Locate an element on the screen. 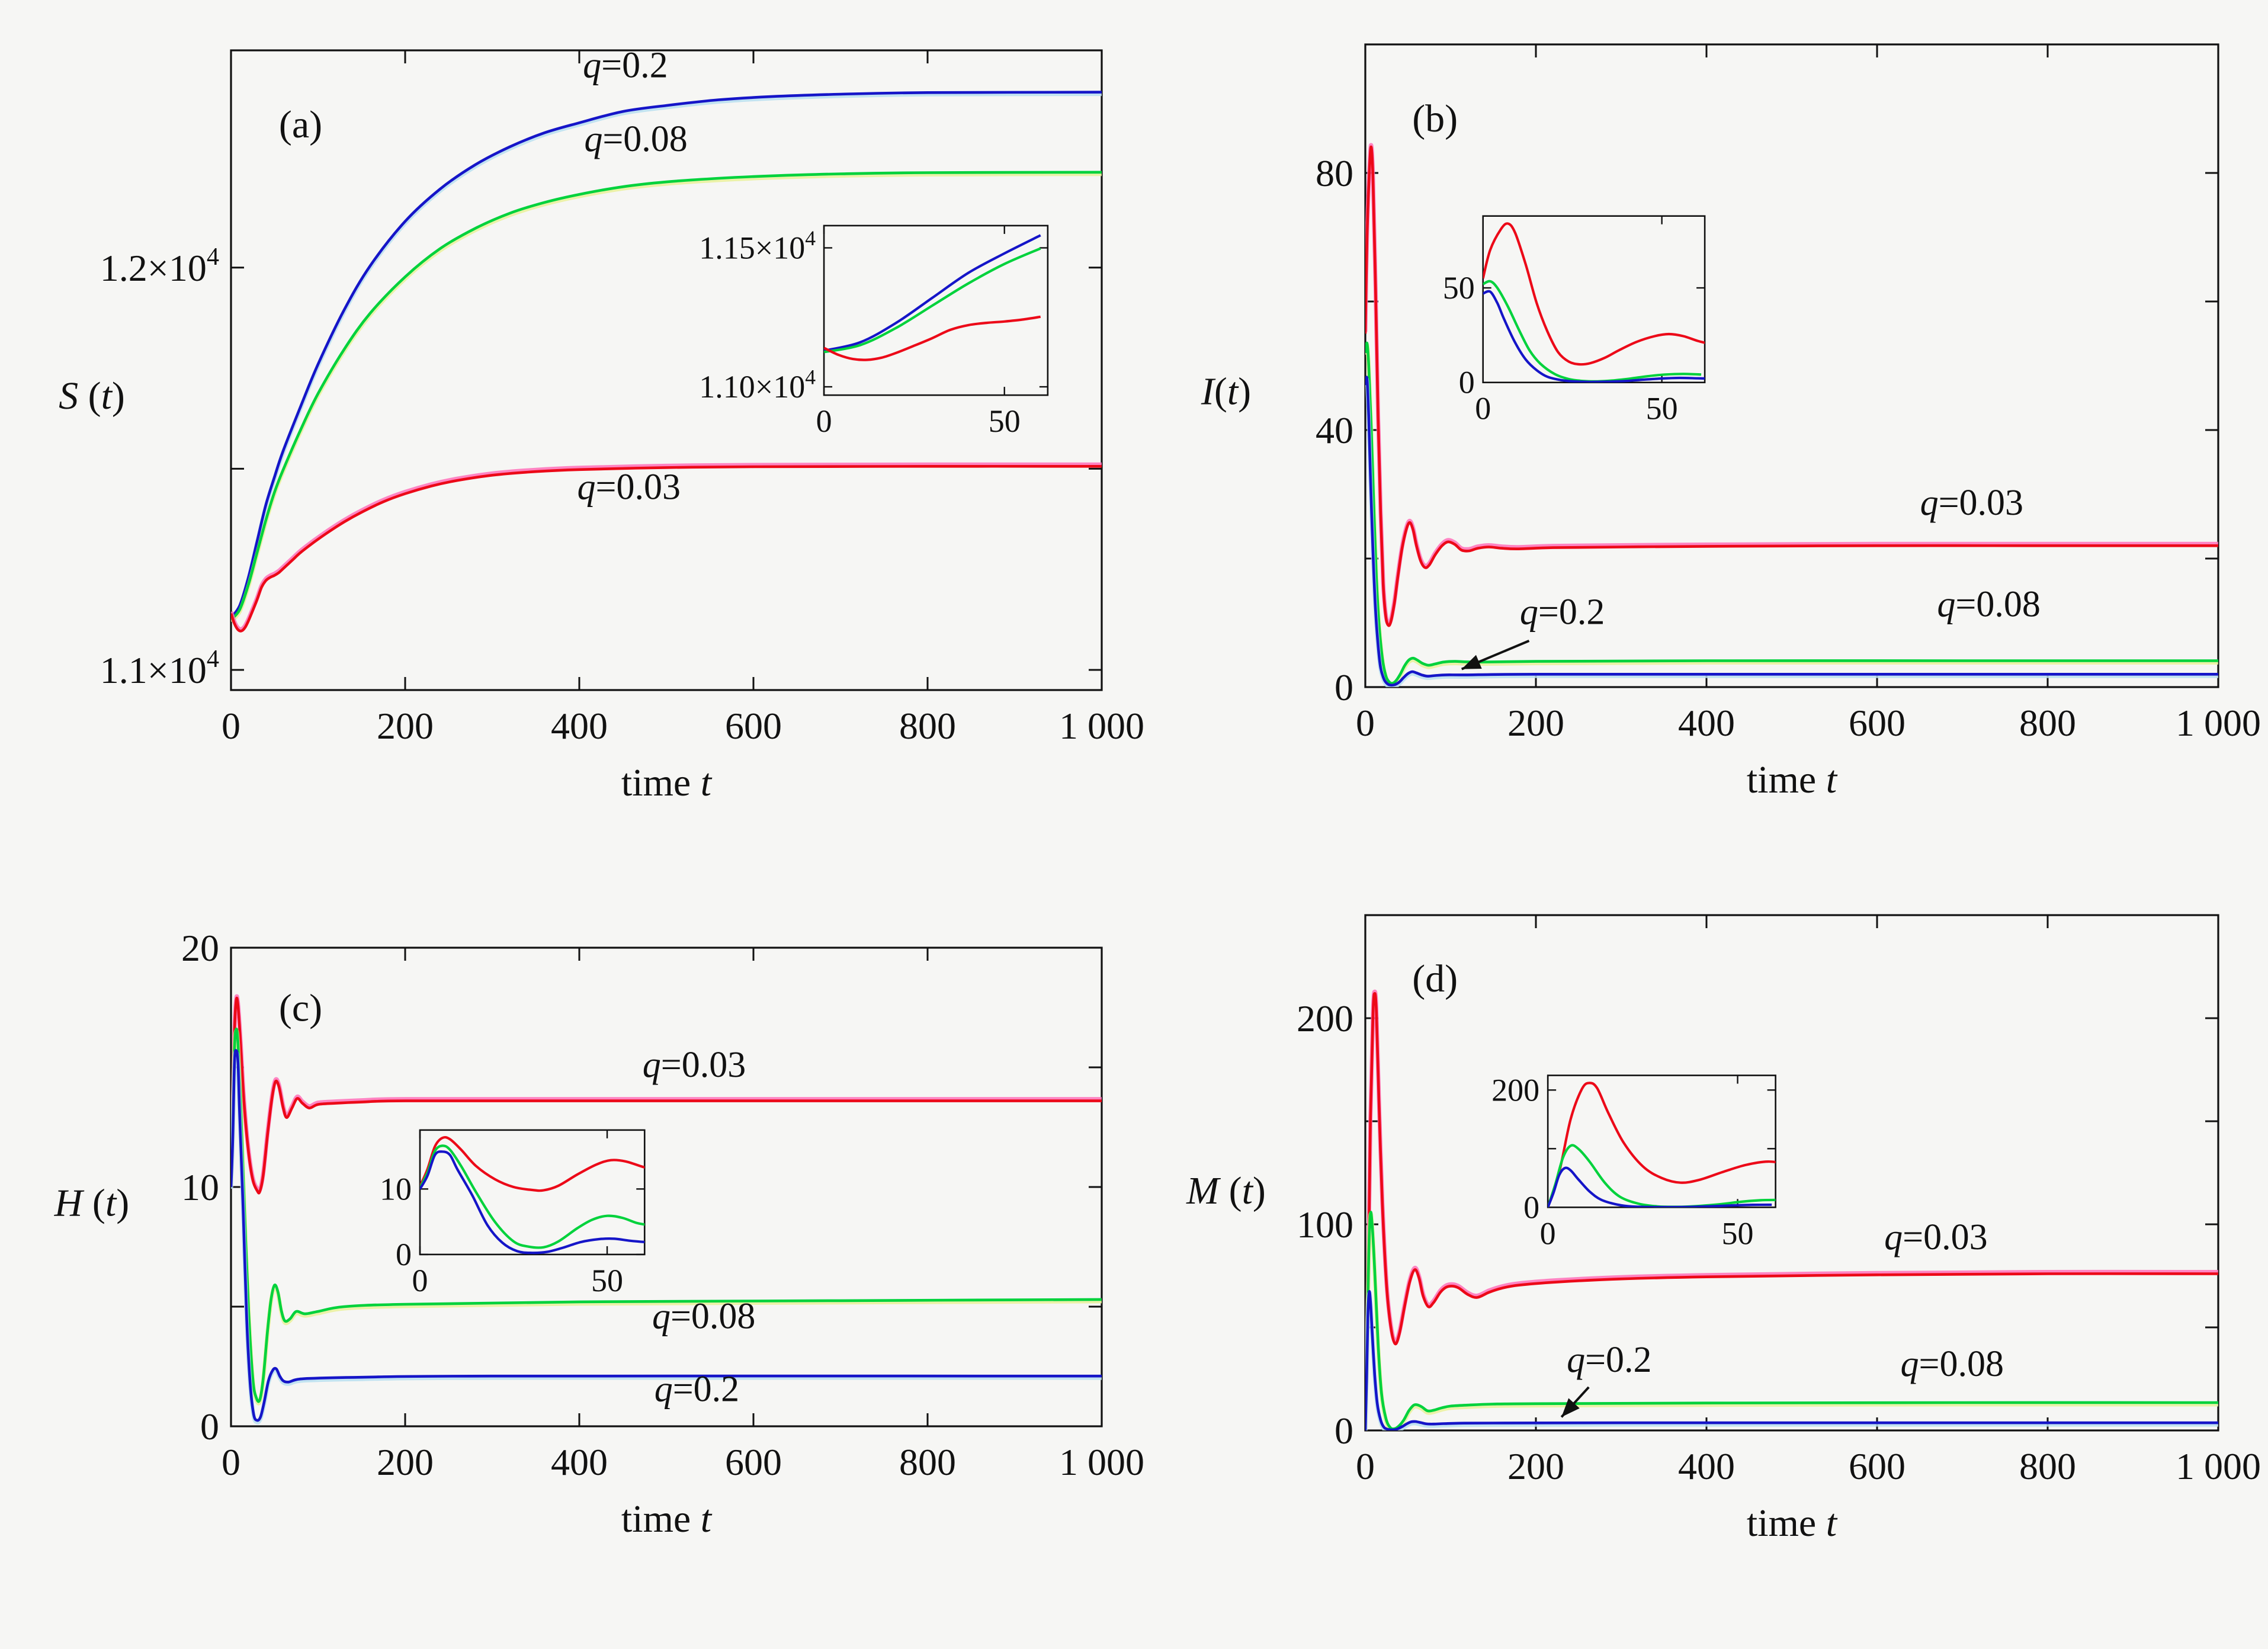 This screenshot has height=1649, width=2268. inset-y-tick-label: 1.15×10⁴ is located at coordinates (757, 246).